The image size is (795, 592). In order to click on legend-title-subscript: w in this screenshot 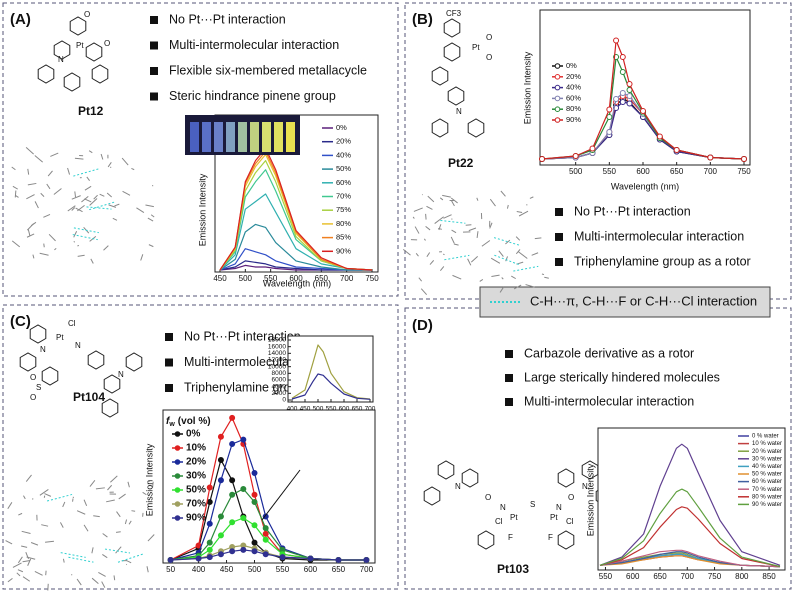, I will do `click(171, 424)`.